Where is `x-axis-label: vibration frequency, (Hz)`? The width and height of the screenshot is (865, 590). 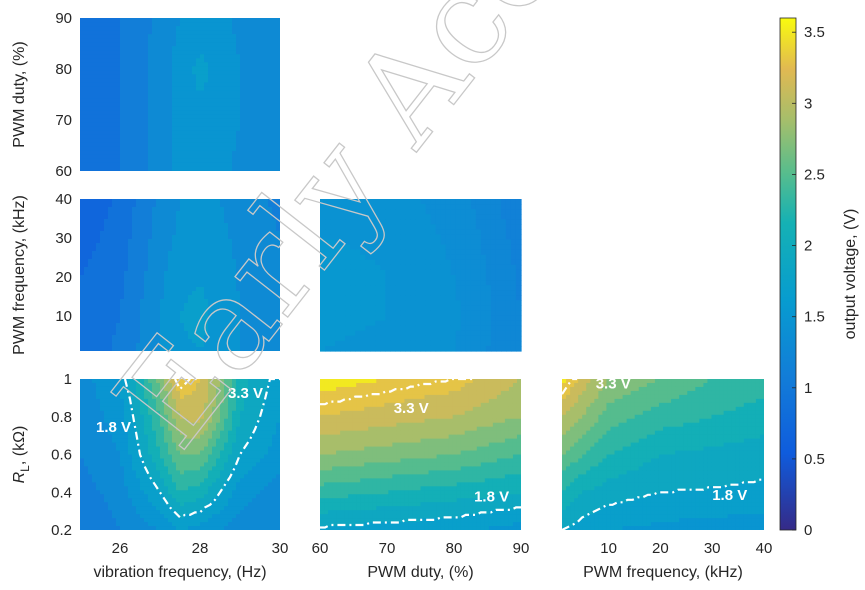 x-axis-label: vibration frequency, (Hz) is located at coordinates (179, 572).